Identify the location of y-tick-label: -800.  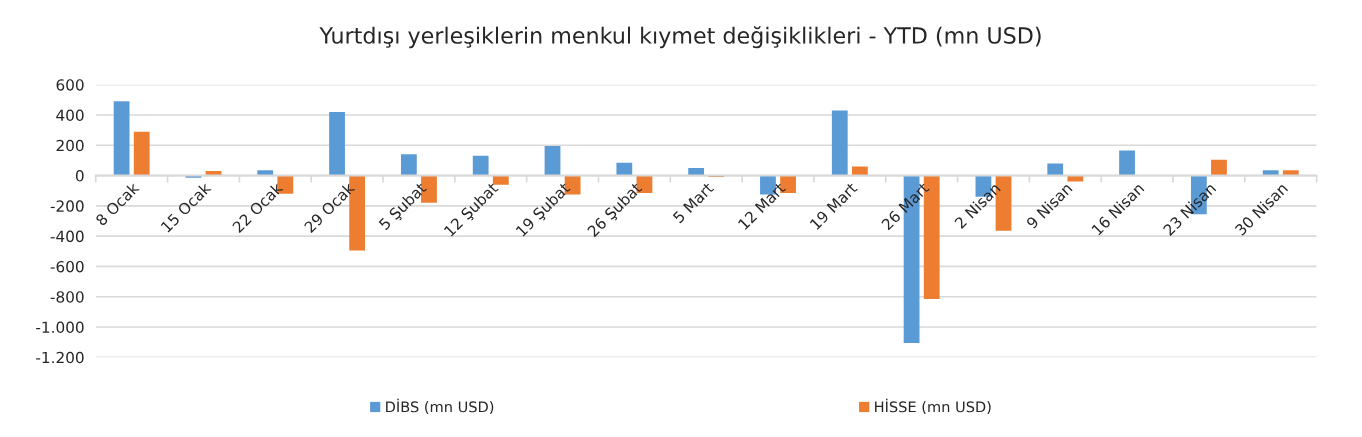
(67, 297).